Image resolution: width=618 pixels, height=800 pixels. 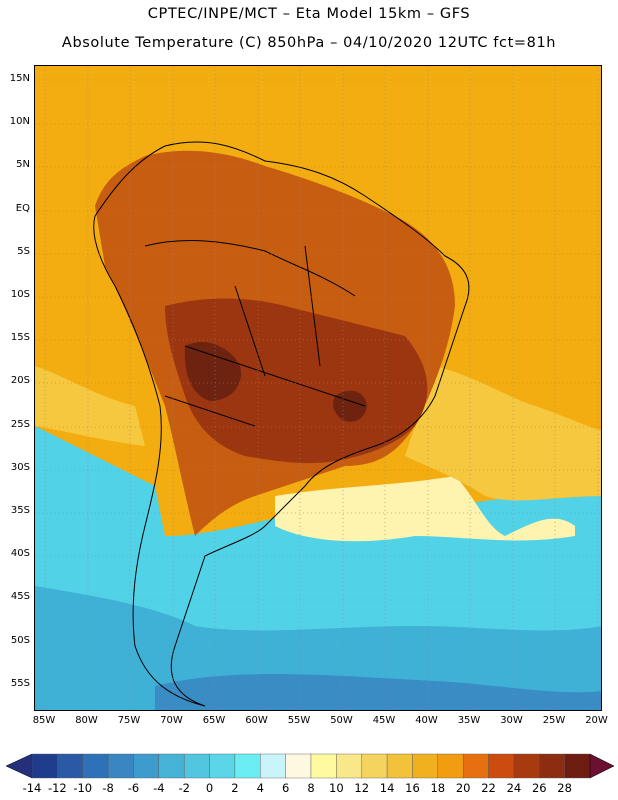 What do you see at coordinates (299, 720) in the screenshot?
I see `lon-label: 55W` at bounding box center [299, 720].